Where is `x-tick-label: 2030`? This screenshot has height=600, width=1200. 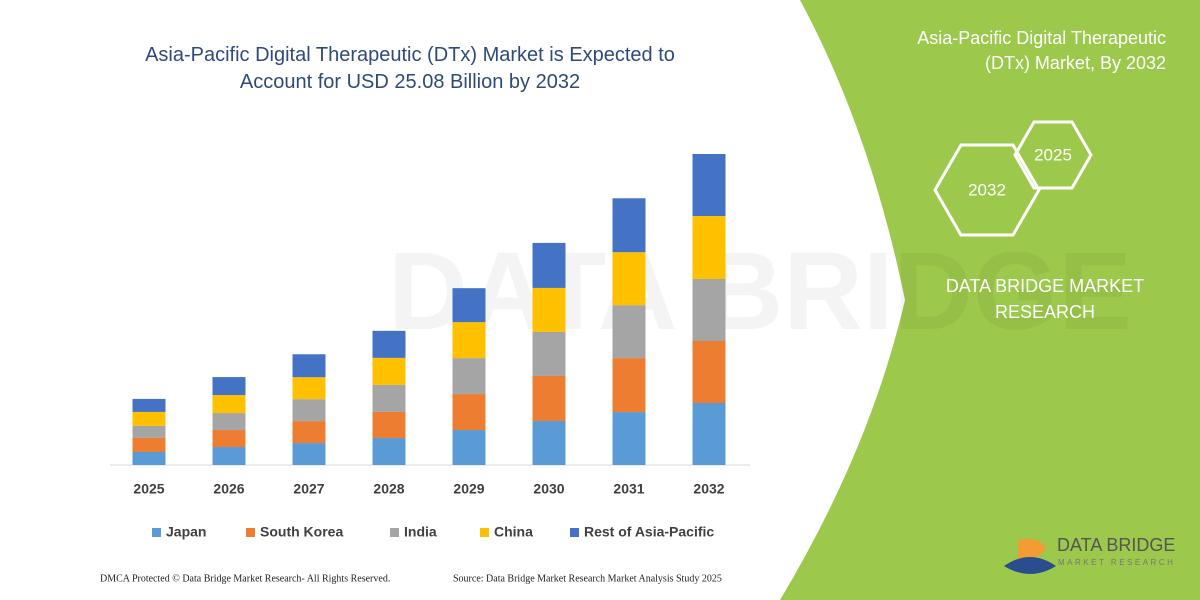 x-tick-label: 2030 is located at coordinates (548, 489).